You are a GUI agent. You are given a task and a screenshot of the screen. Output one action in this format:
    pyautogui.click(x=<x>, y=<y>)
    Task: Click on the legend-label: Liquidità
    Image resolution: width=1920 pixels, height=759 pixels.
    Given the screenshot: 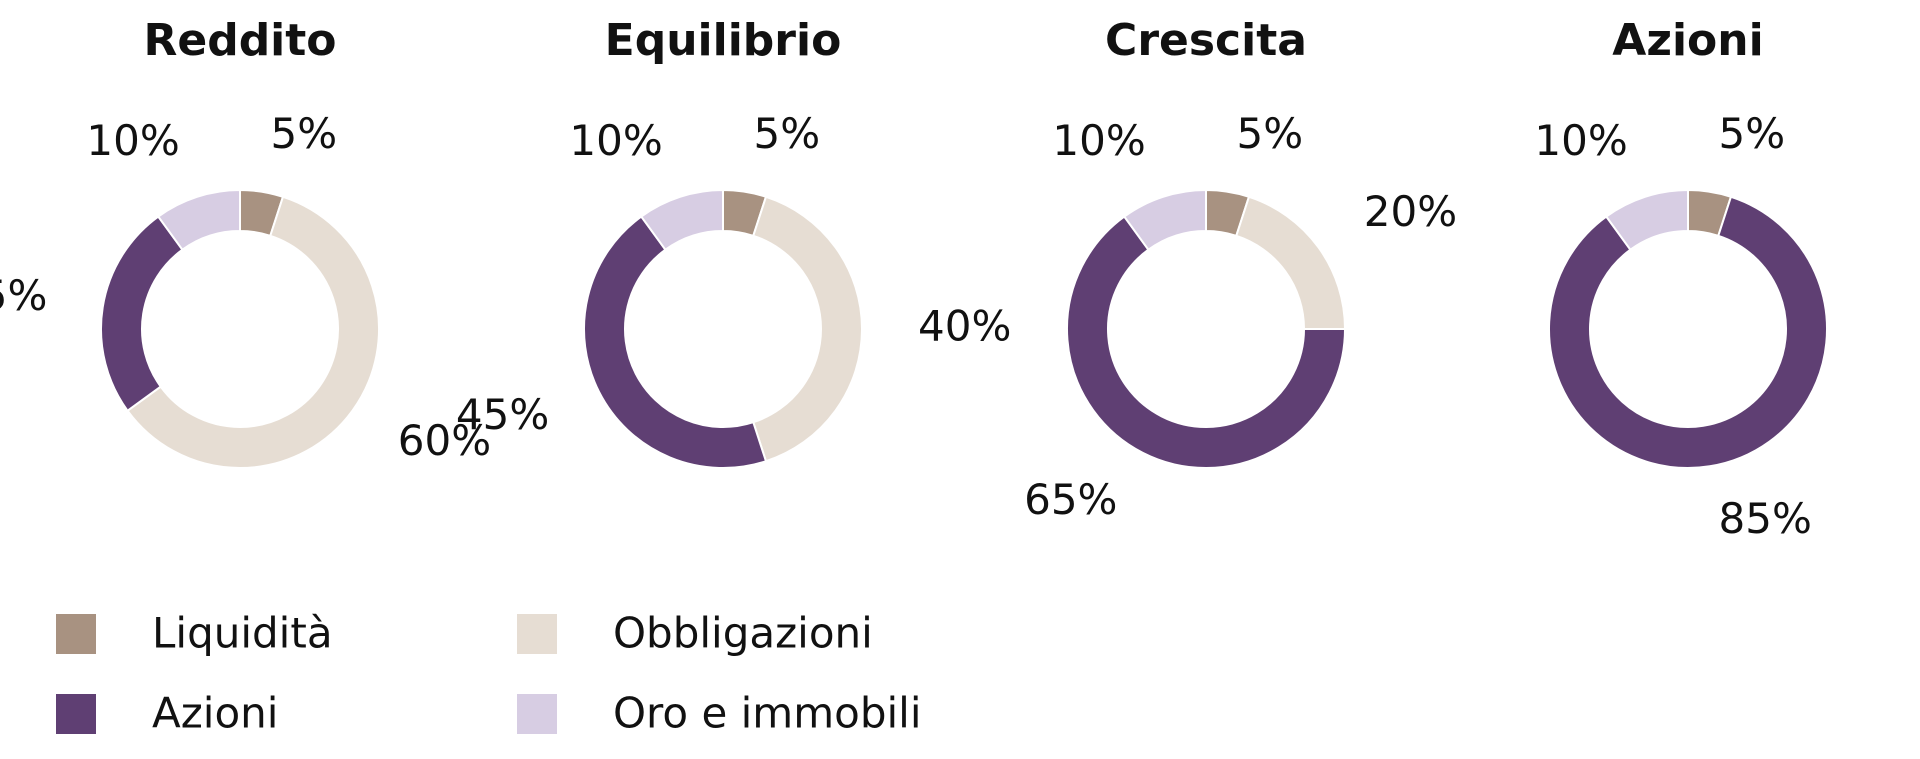 What is the action you would take?
    pyautogui.click(x=242, y=633)
    